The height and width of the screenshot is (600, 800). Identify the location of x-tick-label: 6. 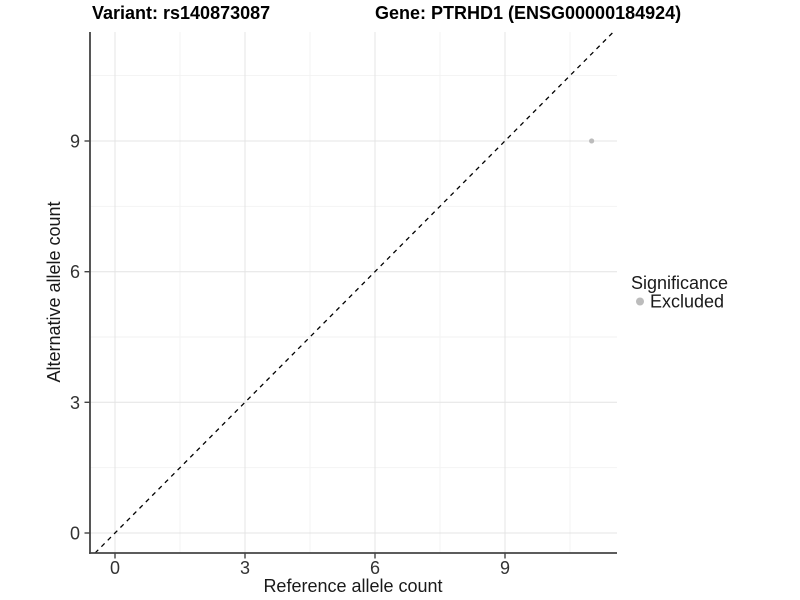
(375, 568).